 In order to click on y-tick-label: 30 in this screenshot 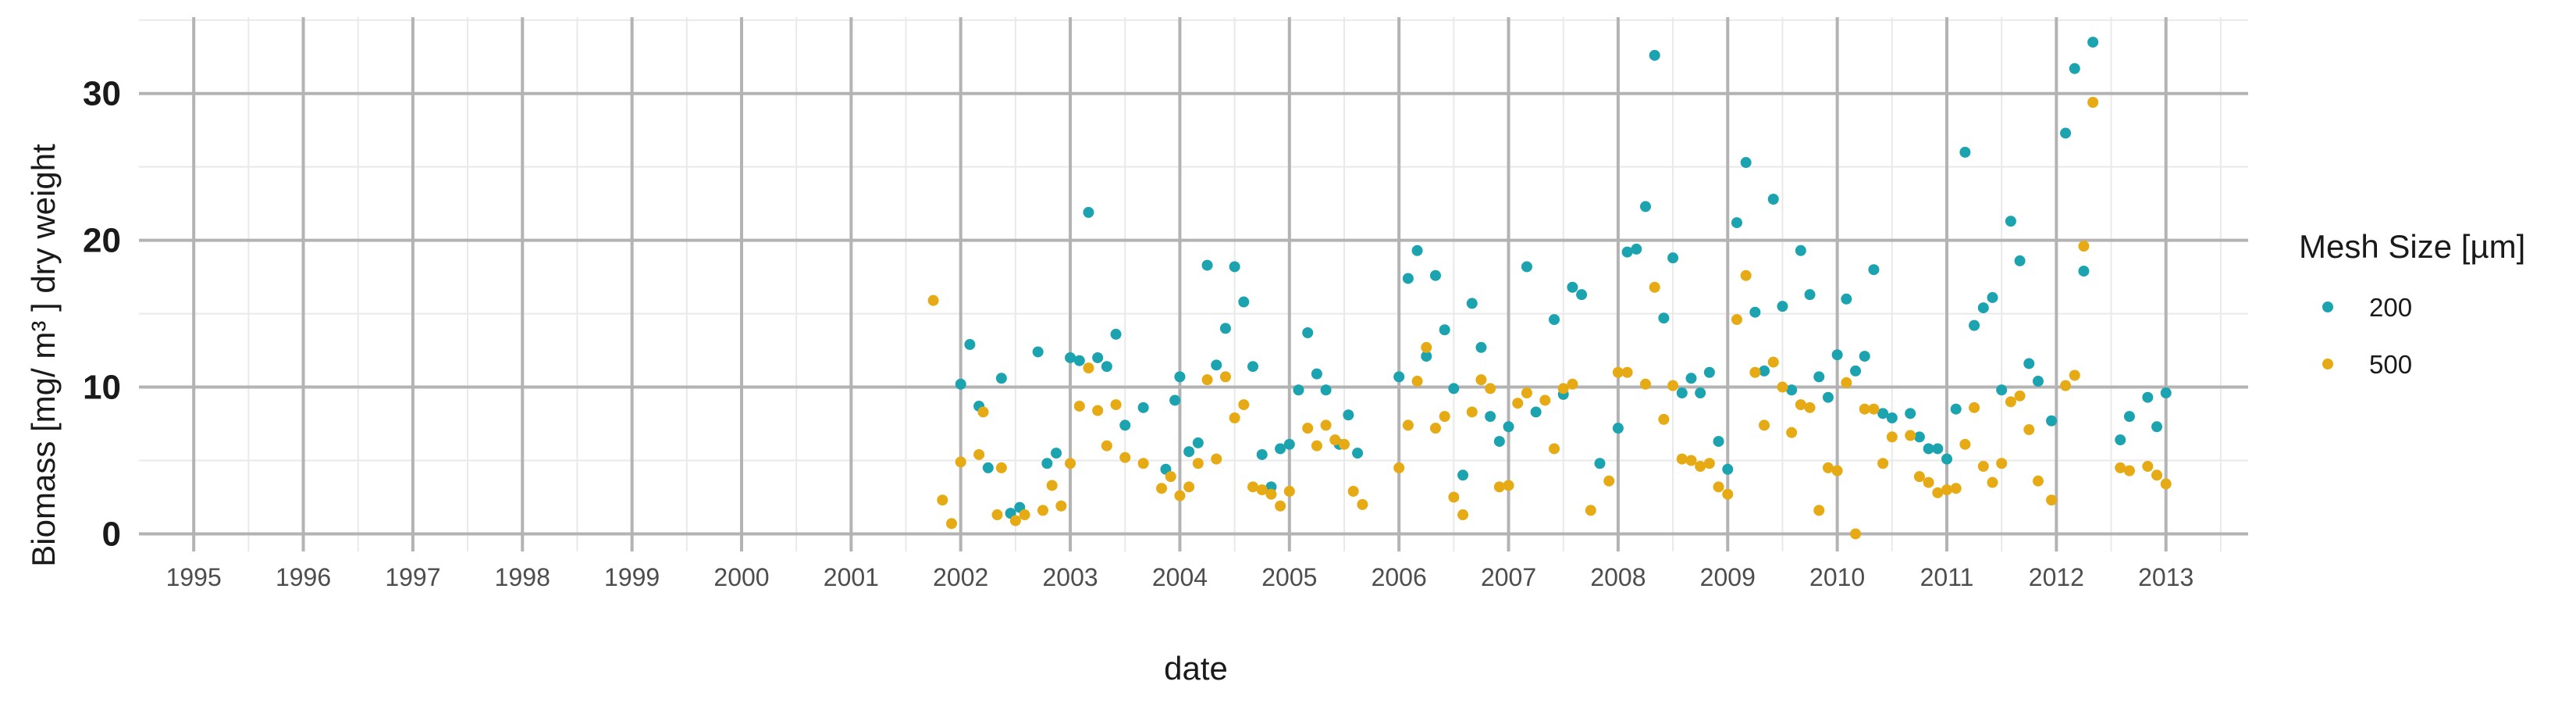, I will do `click(102, 94)`.